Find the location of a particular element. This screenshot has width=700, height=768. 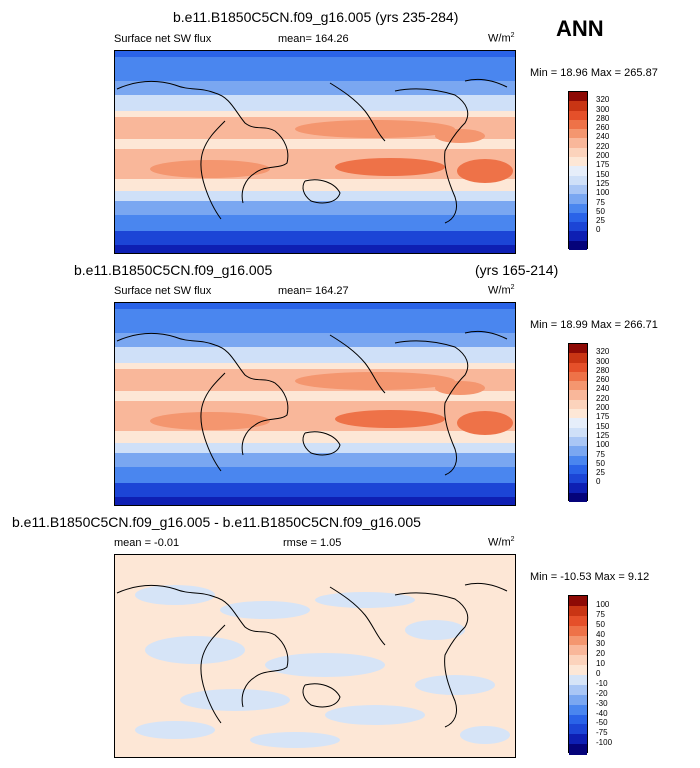

colorbar-3-tick-label: 20 is located at coordinates (600, 654).